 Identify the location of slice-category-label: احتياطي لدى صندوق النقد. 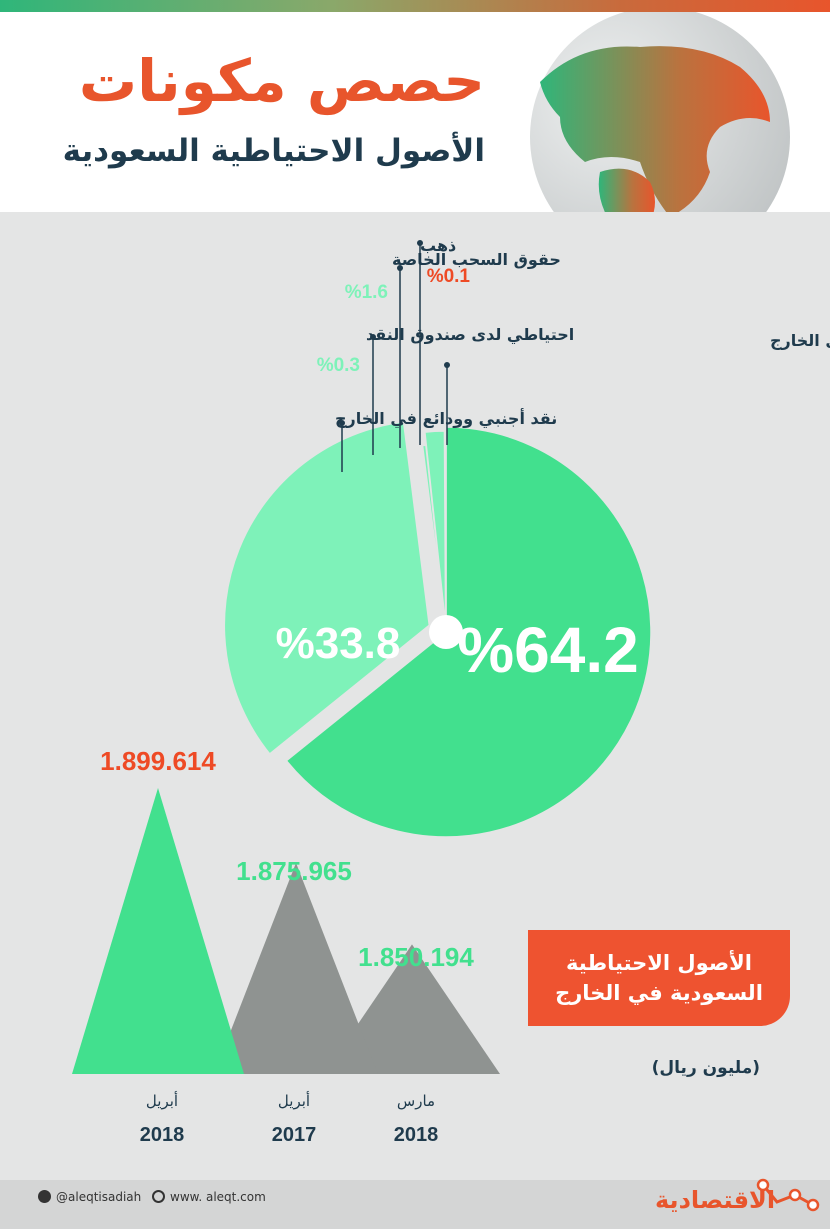
(470, 335).